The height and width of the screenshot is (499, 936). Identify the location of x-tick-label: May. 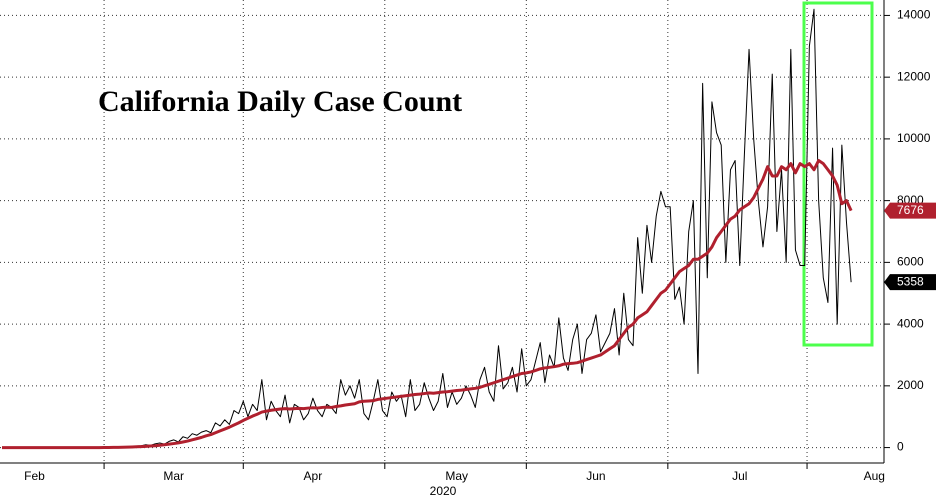
(456, 476).